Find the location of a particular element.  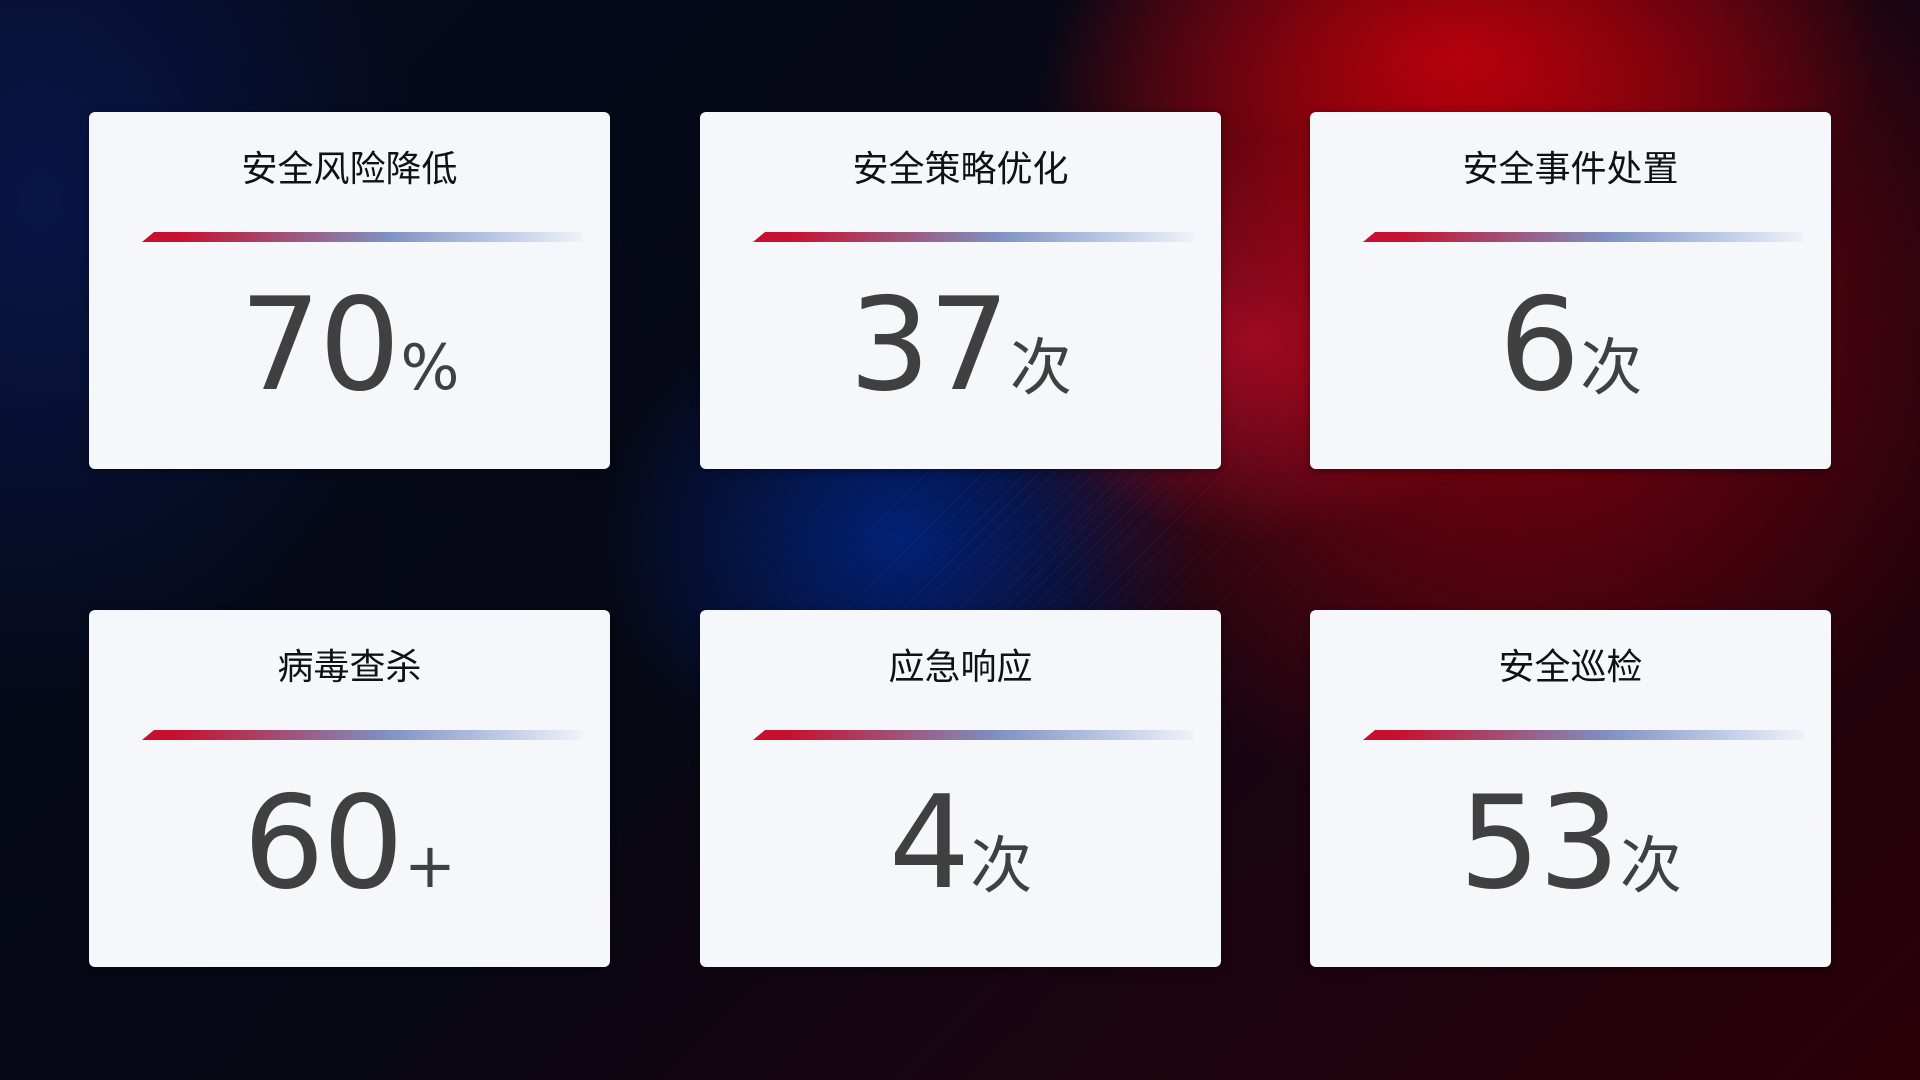

stat-card-security-patrol: 安全巡检 53次 is located at coordinates (1570, 788).